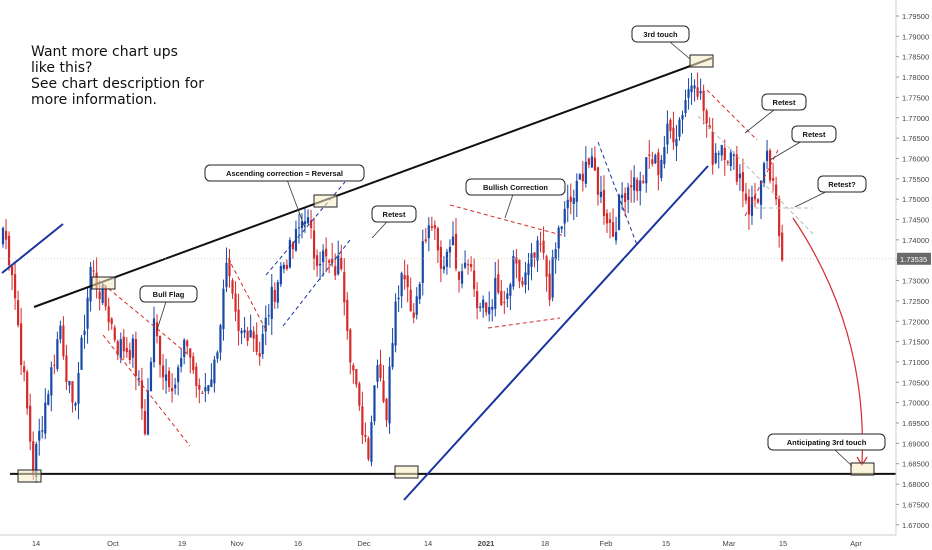 This screenshot has width=932, height=550. Describe the element at coordinates (117, 84) in the screenshot. I see `intro-line: See chart description for` at that location.